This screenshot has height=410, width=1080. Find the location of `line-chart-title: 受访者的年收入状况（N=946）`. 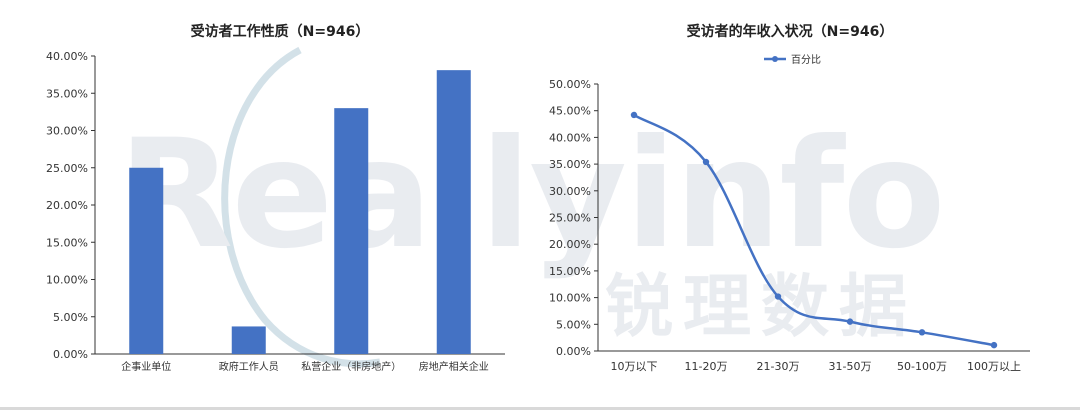

line-chart-title: 受访者的年收入状况（N=946） is located at coordinates (790, 31).